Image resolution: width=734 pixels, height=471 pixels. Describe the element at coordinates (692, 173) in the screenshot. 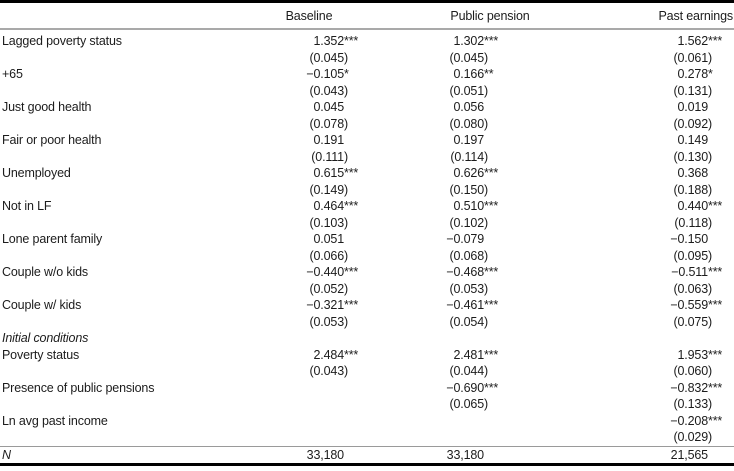

I see `estimate-value: 0.368` at that location.